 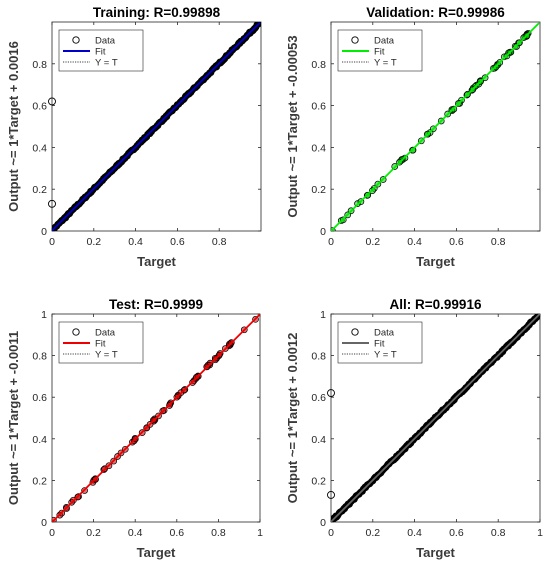 I want to click on panel-title: All: R=0.99916, so click(x=436, y=304).